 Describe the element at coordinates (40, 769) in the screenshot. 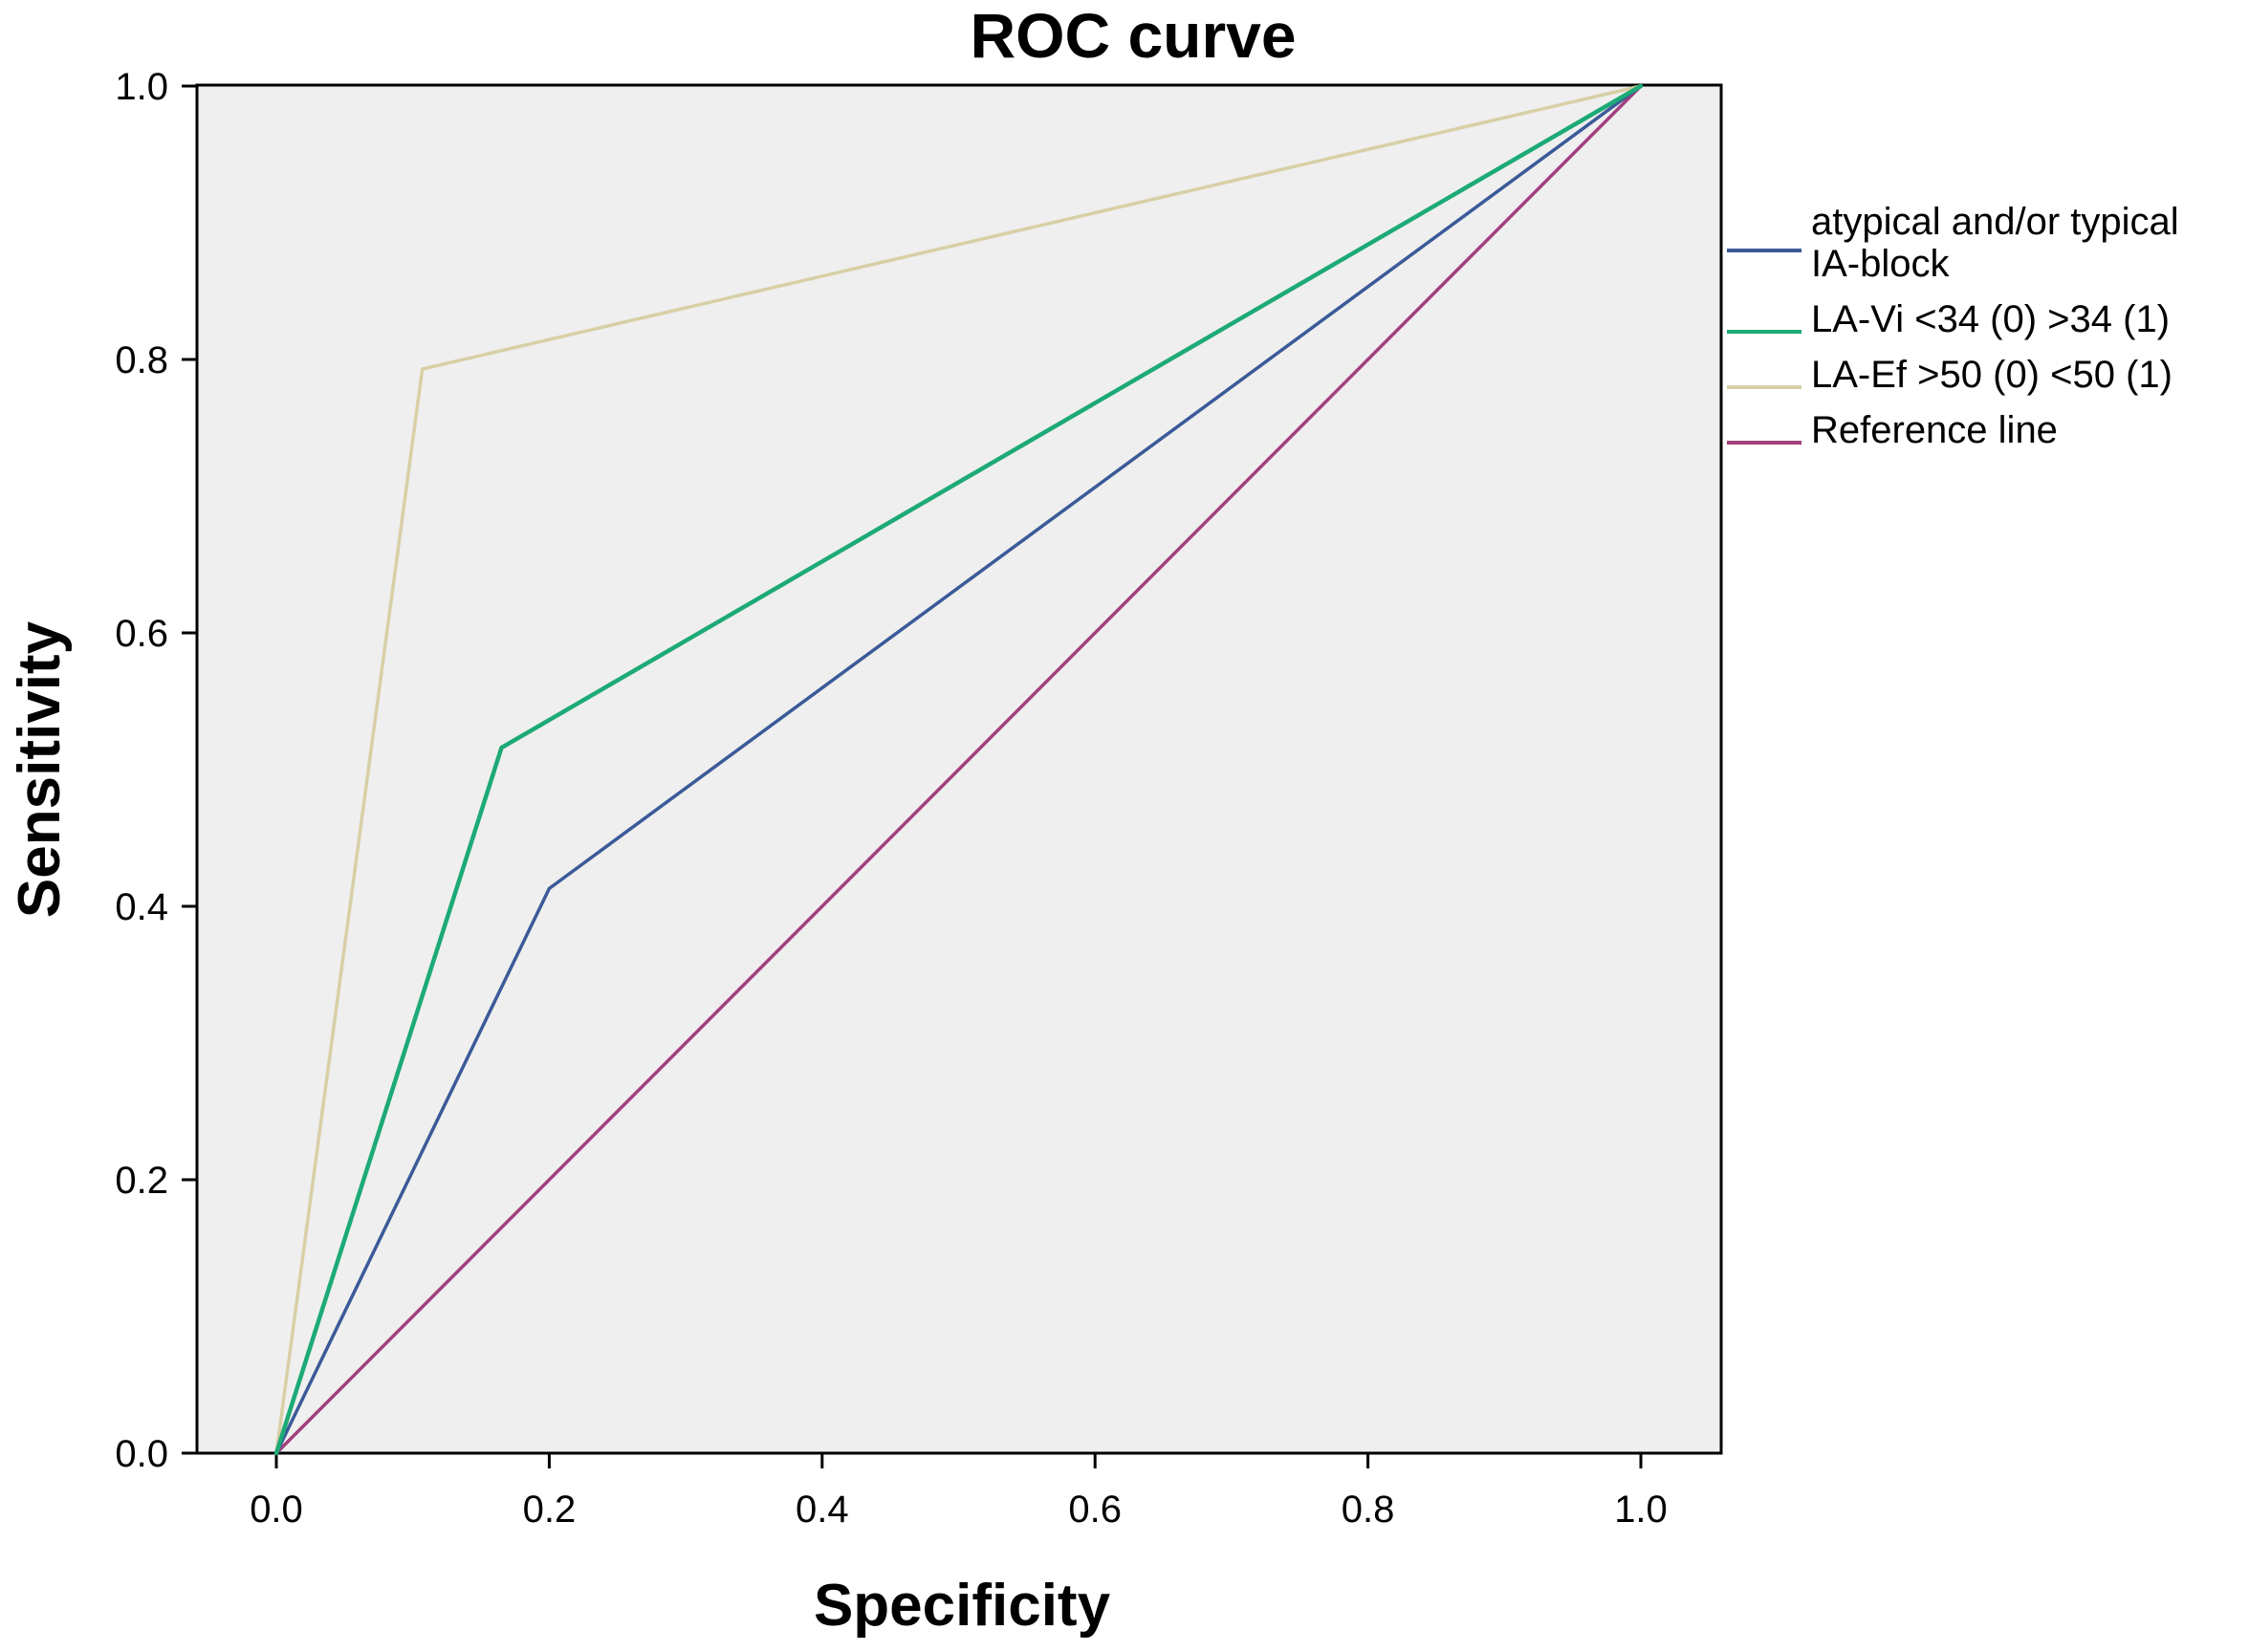

I see `y-axis-title: Sensitivity` at that location.